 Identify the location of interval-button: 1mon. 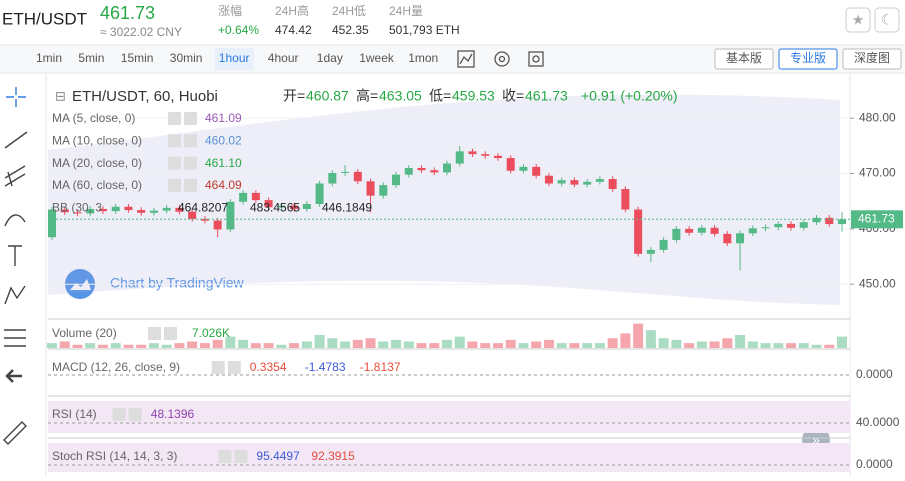
(423, 58).